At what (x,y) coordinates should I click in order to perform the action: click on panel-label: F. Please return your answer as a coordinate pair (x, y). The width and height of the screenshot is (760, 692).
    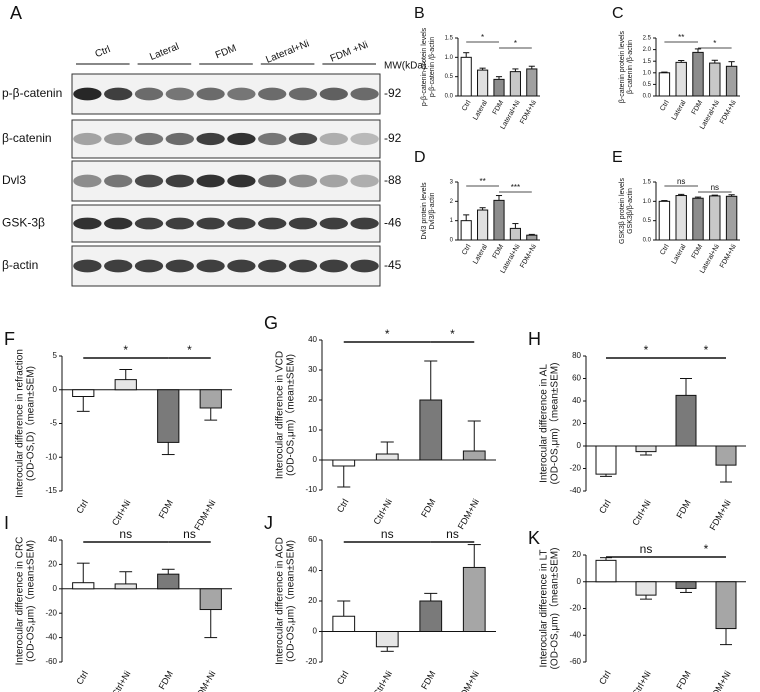
    Looking at the image, I should click on (9, 339).